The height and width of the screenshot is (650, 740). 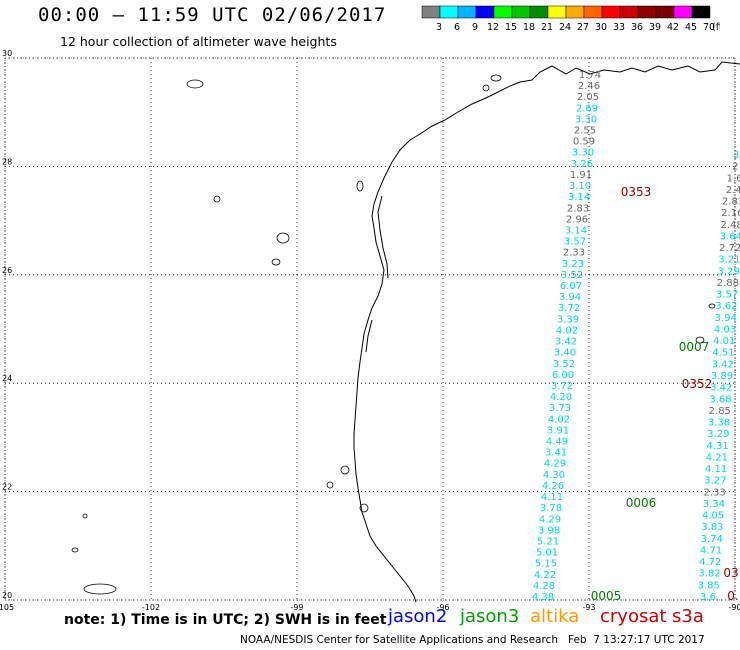 What do you see at coordinates (712, 527) in the screenshot?
I see `swh-value-track-b: 3.83` at bounding box center [712, 527].